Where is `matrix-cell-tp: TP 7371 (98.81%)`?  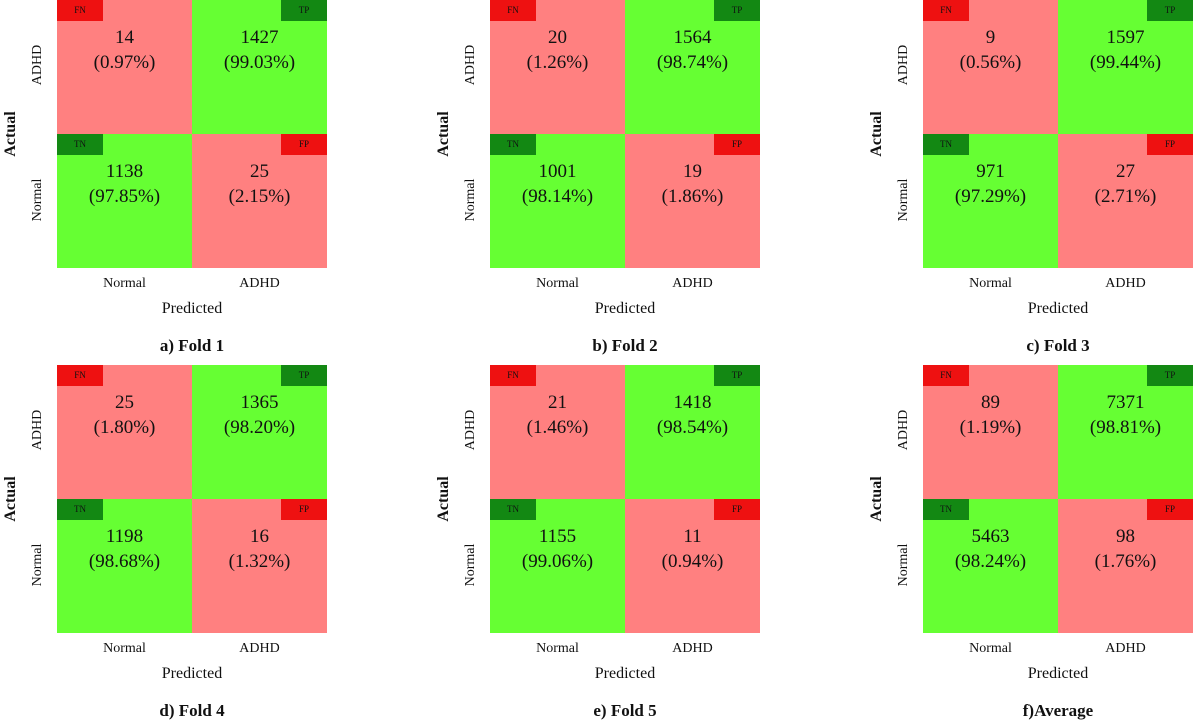
matrix-cell-tp: TP 7371 (98.81%) is located at coordinates (1125, 432).